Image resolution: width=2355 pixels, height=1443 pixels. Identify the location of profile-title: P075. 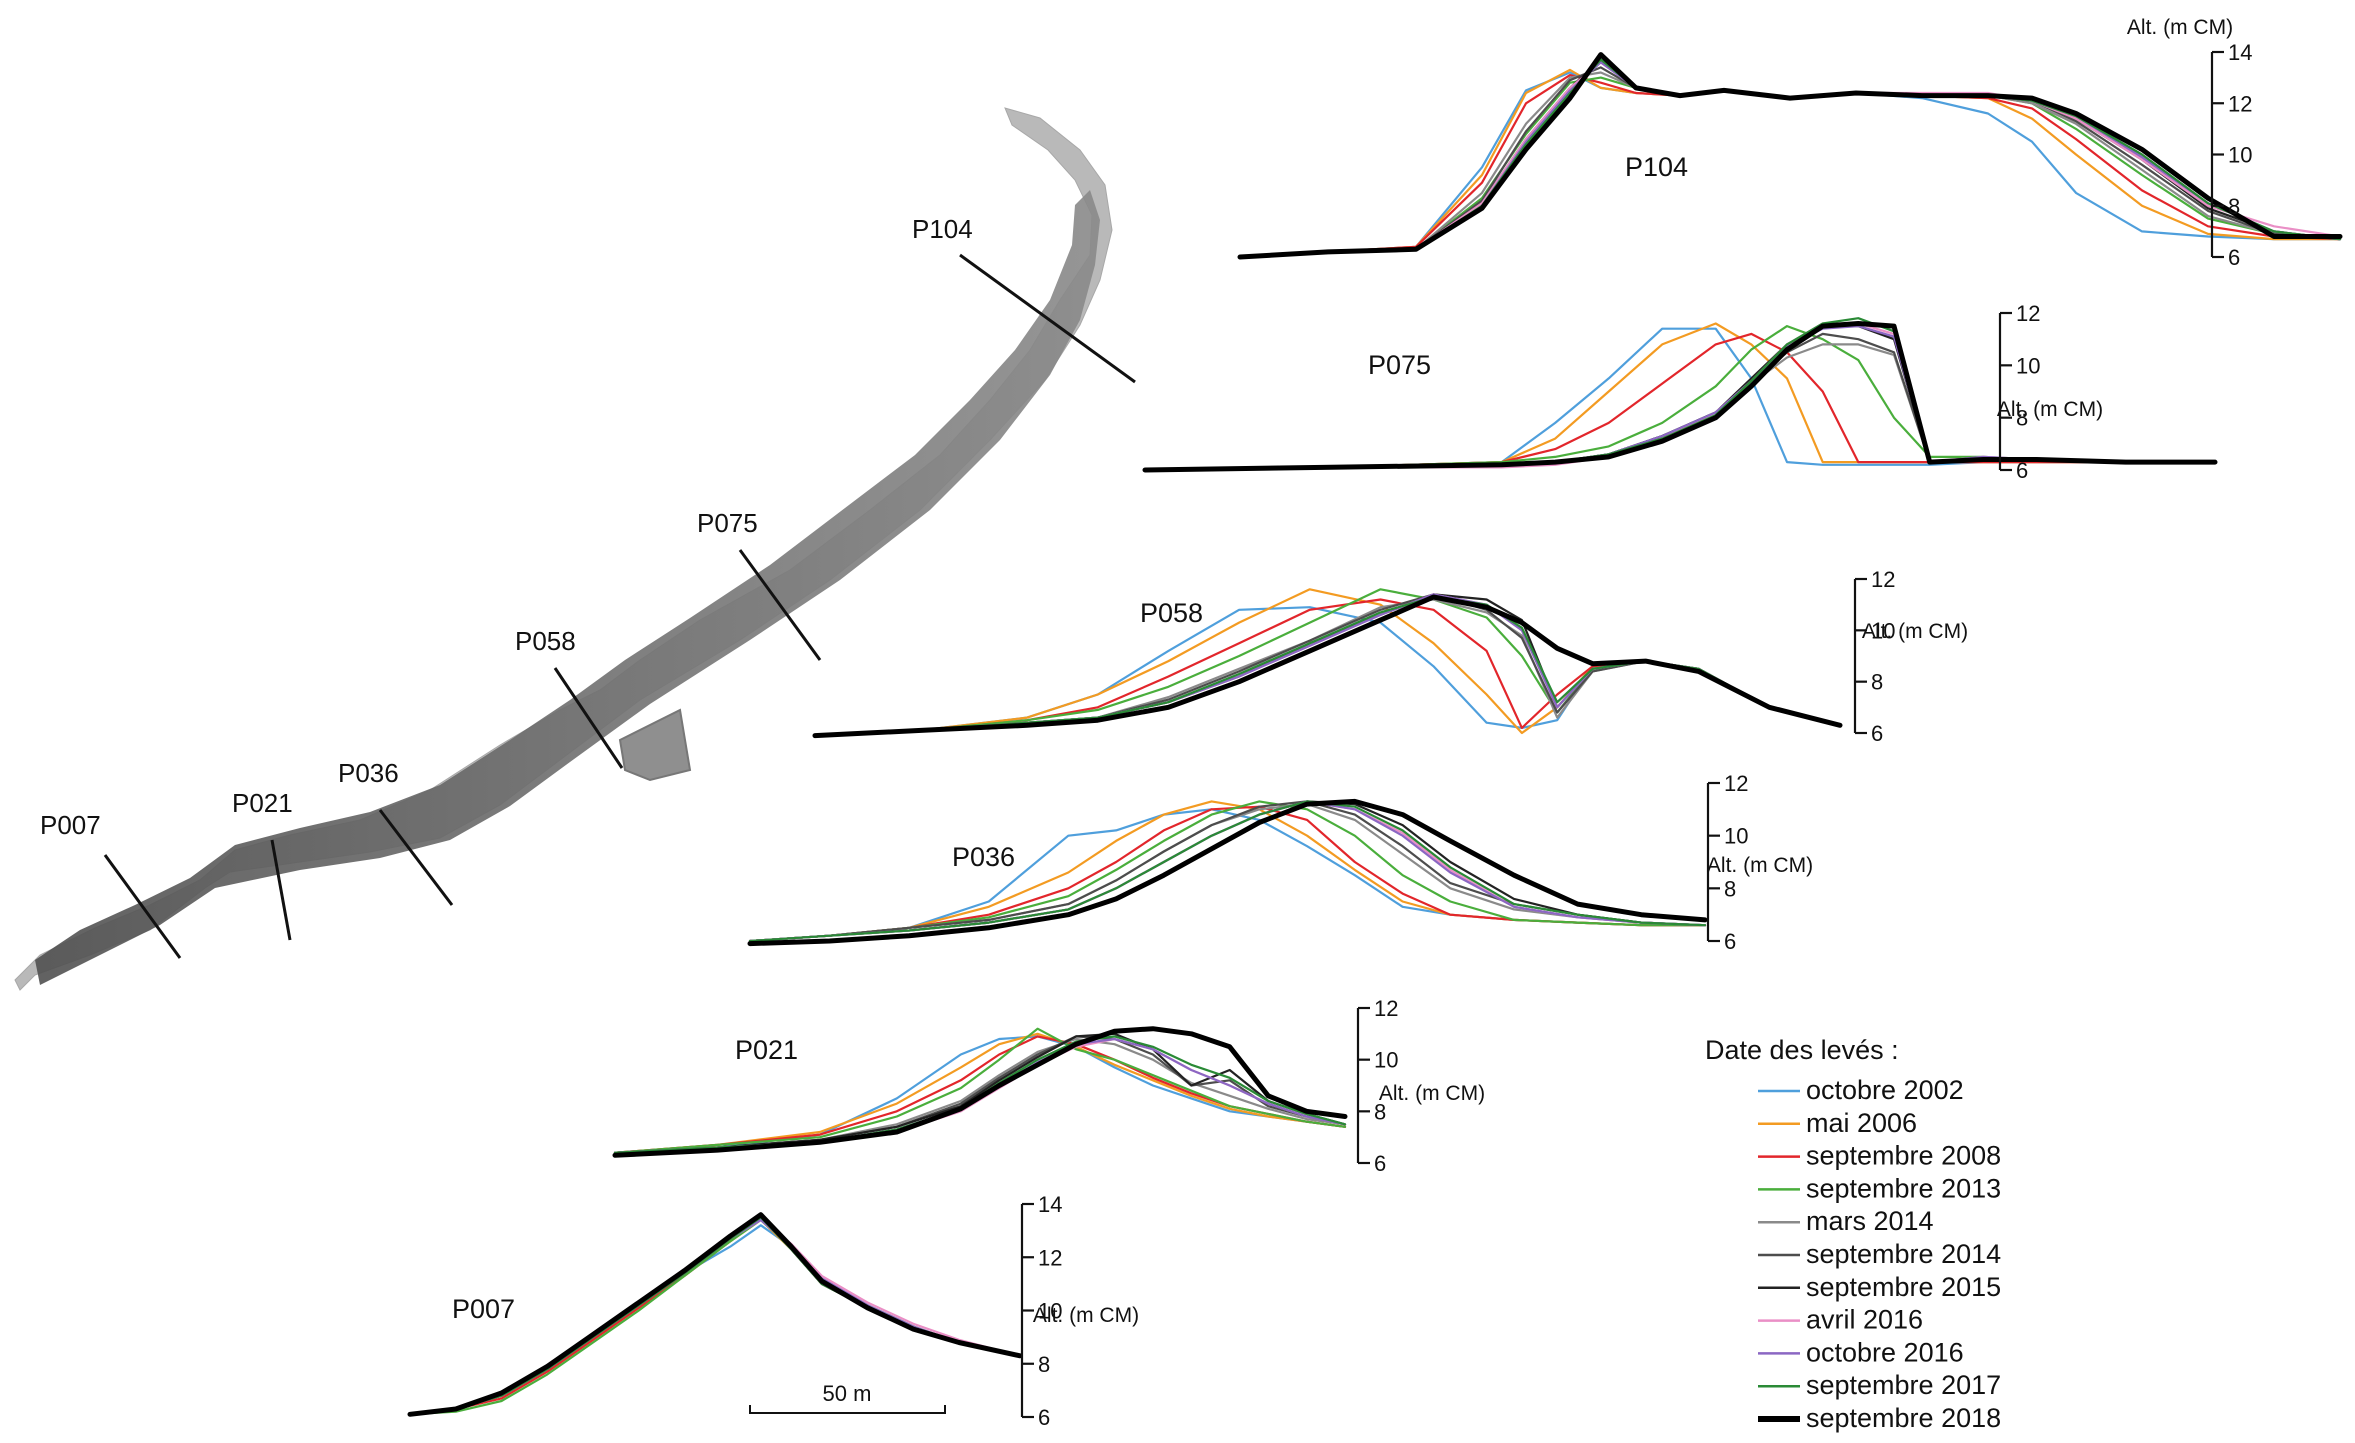
(1399, 365).